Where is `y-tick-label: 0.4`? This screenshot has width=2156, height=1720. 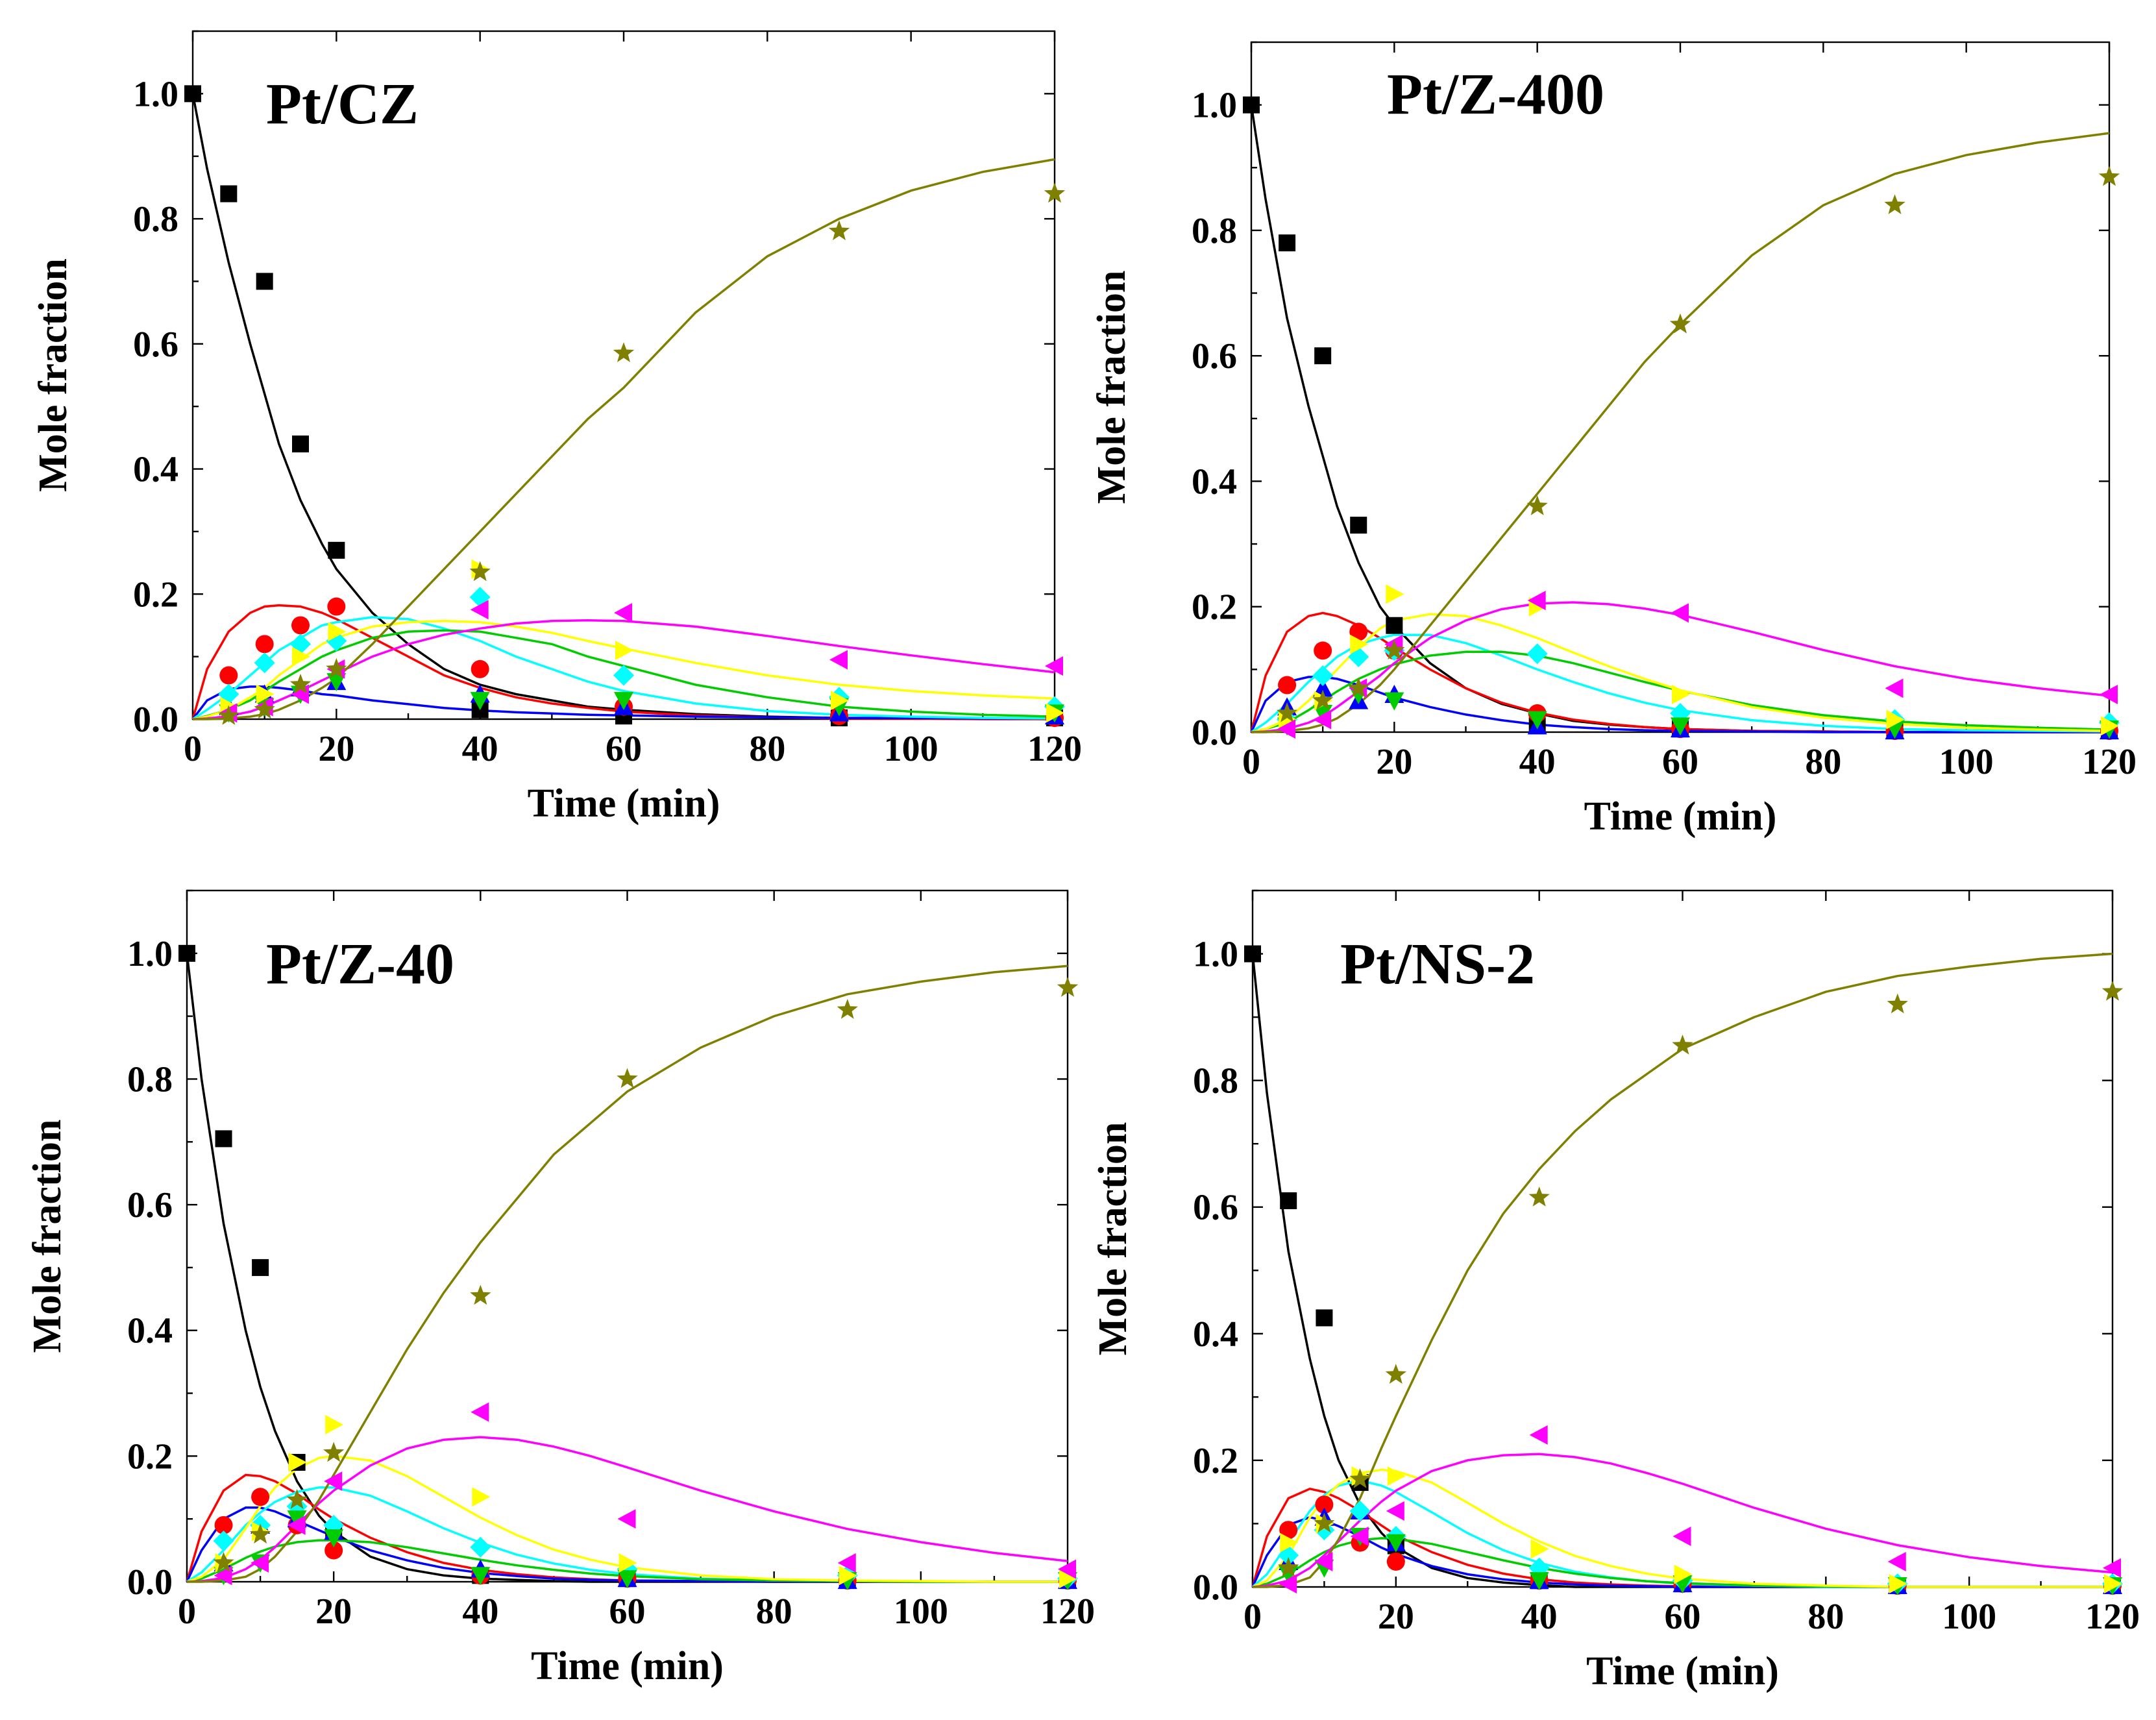 y-tick-label: 0.4 is located at coordinates (150, 1331).